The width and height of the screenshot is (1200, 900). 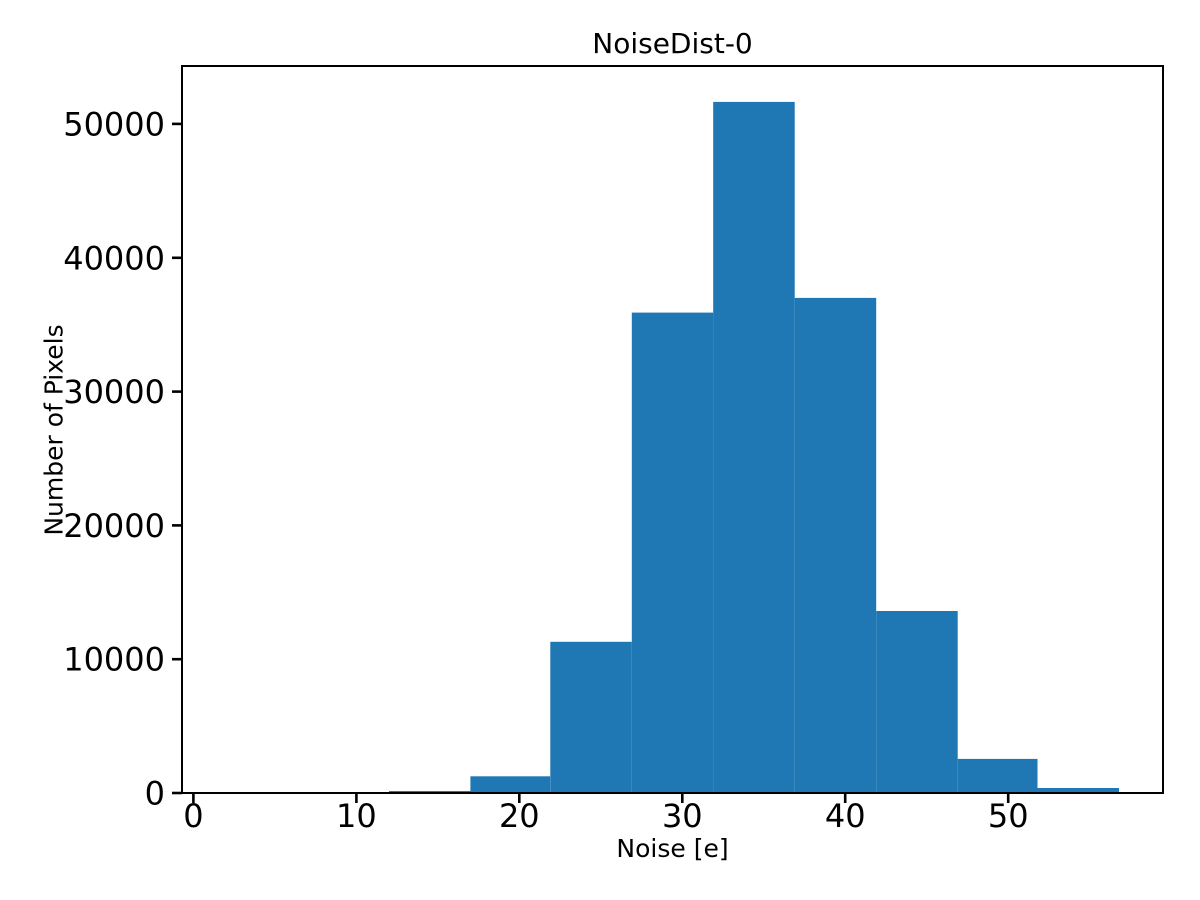 I want to click on x-tick-label: 10, so click(x=356, y=816).